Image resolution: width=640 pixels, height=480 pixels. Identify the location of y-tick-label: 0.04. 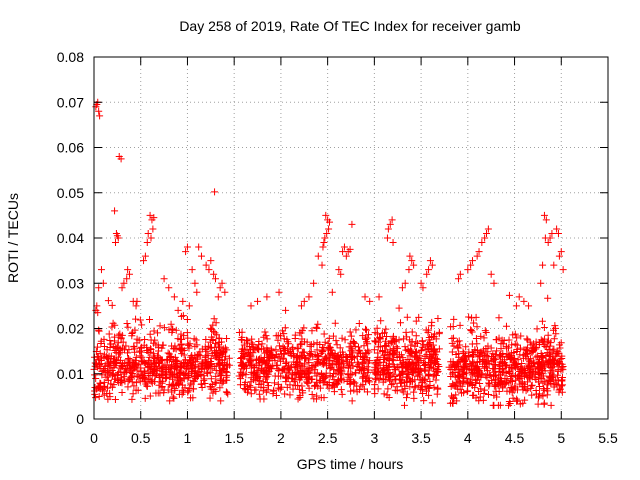
(70, 238).